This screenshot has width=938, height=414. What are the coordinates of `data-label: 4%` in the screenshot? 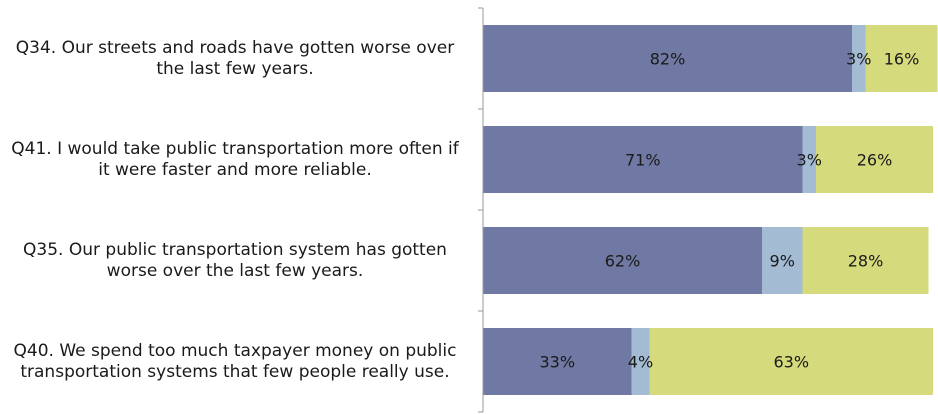 It's located at (640, 362).